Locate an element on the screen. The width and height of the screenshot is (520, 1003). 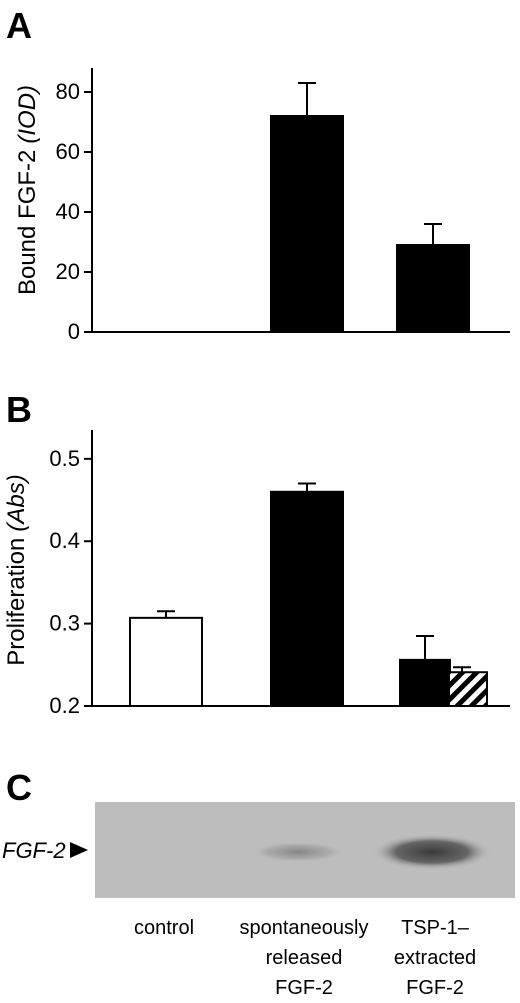
category-label-line: TSP-1– is located at coordinates (435, 928).